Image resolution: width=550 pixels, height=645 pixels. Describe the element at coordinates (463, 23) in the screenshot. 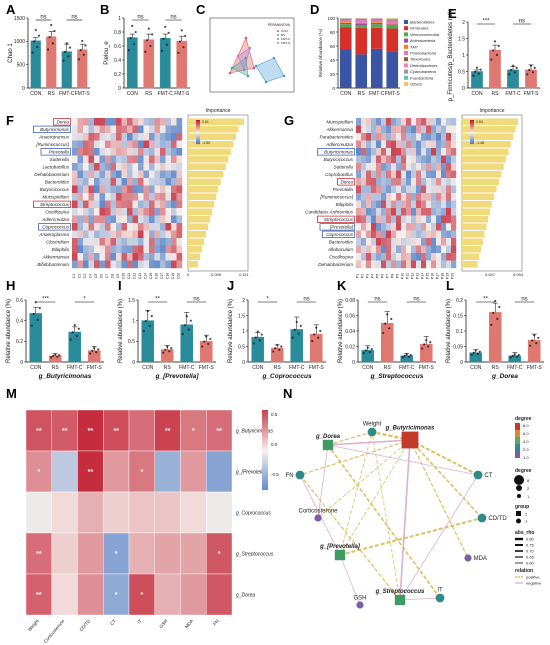

I see `y-tick-label: 2` at that location.